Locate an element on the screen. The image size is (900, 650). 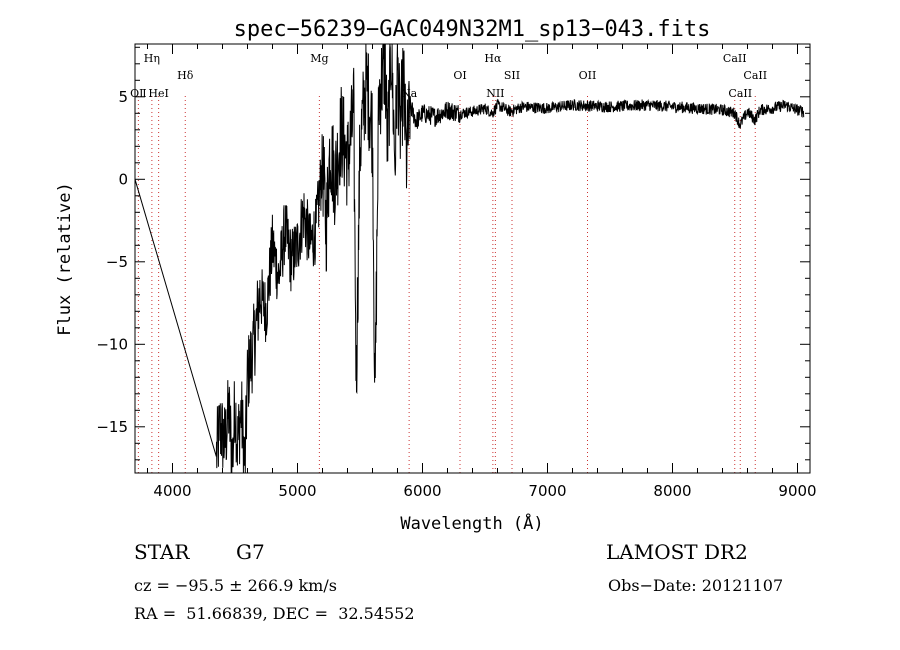
y-tick-label: 5 is located at coordinates (123, 97).